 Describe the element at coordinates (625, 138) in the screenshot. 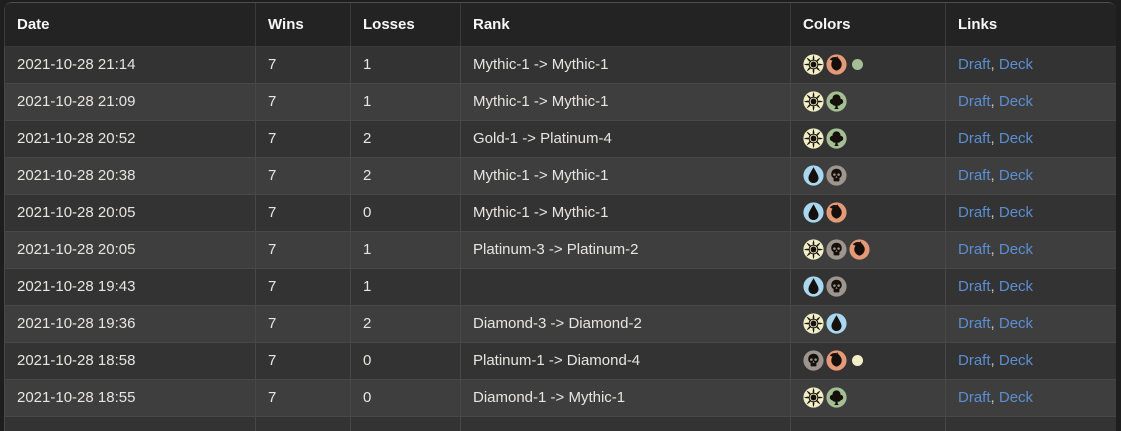

I see `rank-cell: Gold-1 -> Platinum-4` at that location.